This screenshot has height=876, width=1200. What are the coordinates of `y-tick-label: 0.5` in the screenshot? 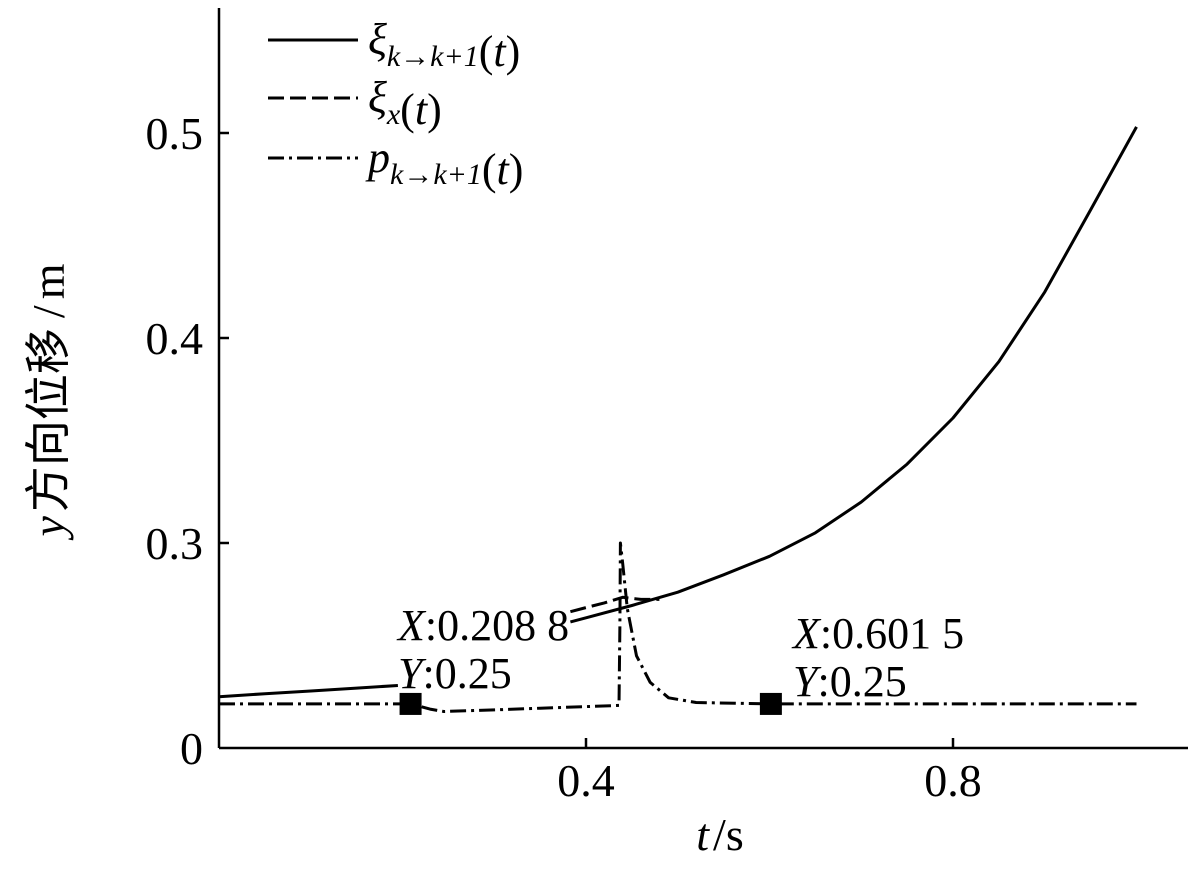 It's located at (175, 133).